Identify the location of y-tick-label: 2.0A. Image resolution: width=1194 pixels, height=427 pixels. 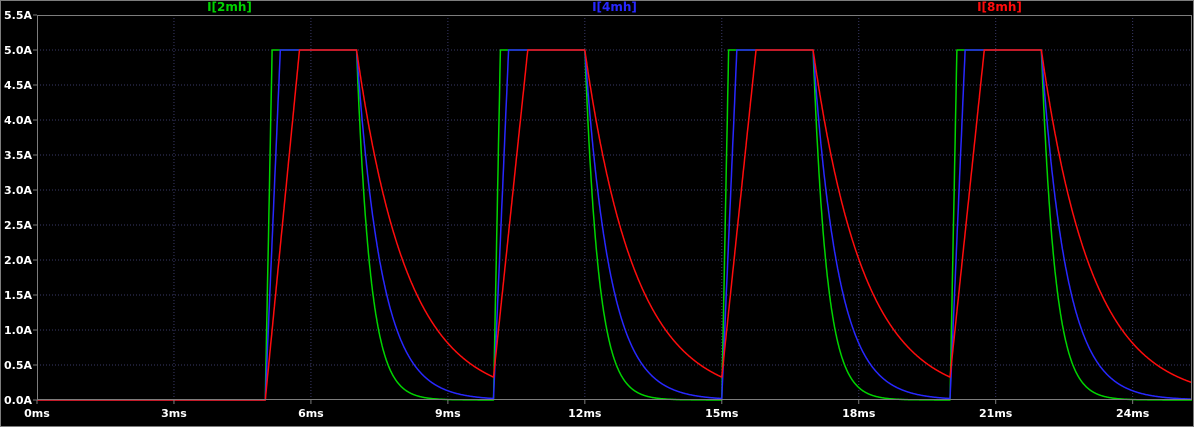
(18, 260).